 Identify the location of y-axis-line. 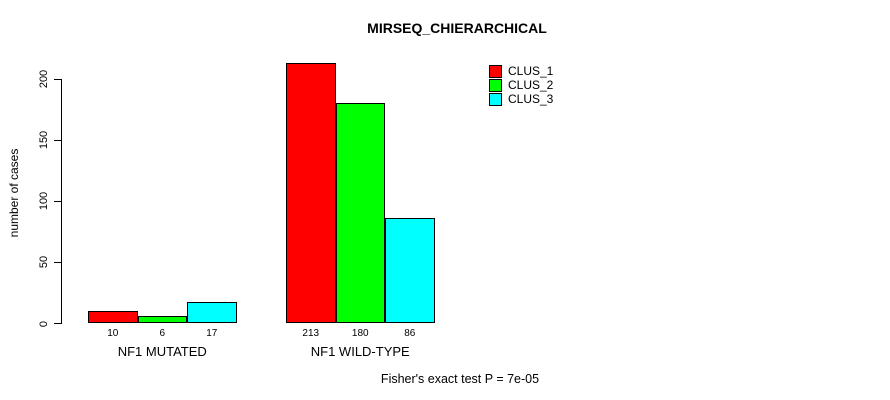
(61, 201).